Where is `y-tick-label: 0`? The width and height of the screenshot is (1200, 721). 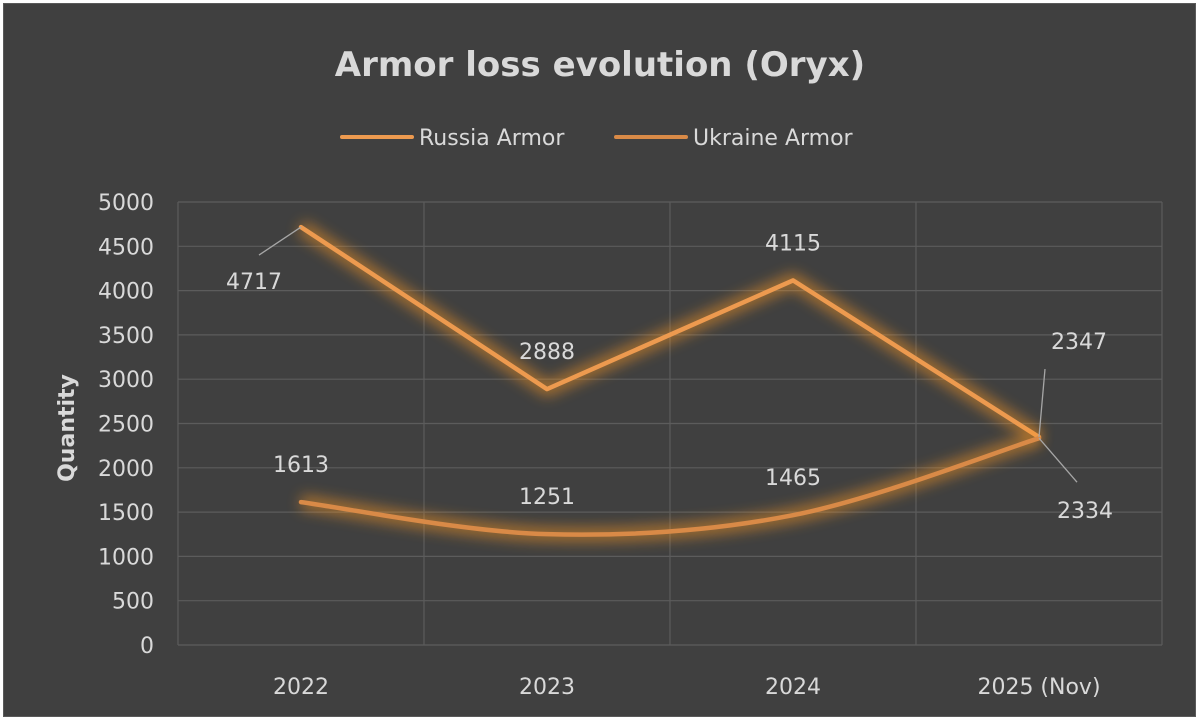
y-tick-label: 0 is located at coordinates (147, 646).